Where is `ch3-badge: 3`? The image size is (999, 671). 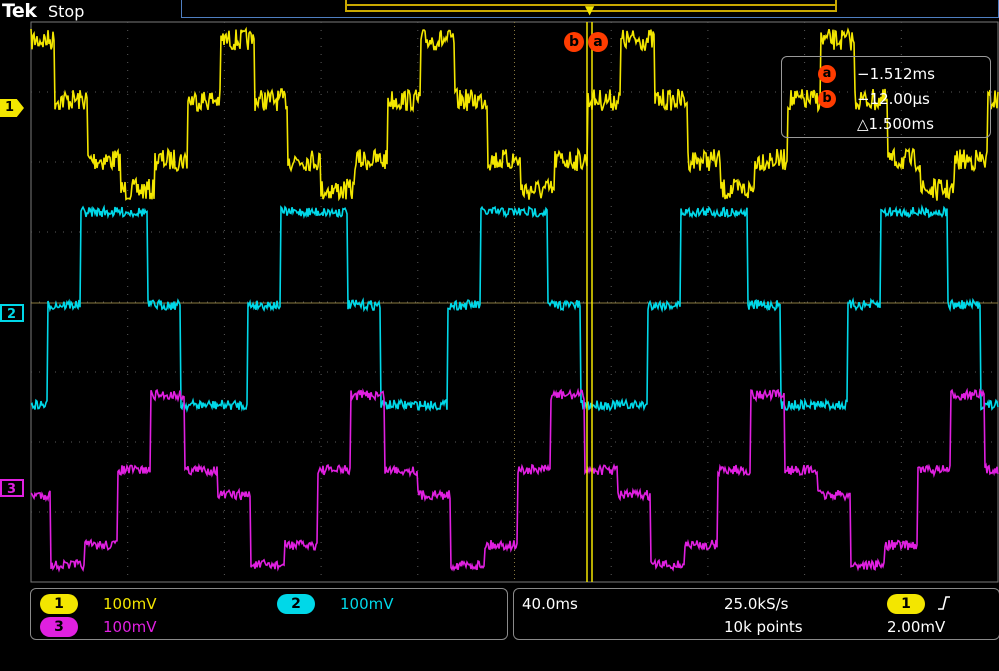 ch3-badge: 3 is located at coordinates (59, 627).